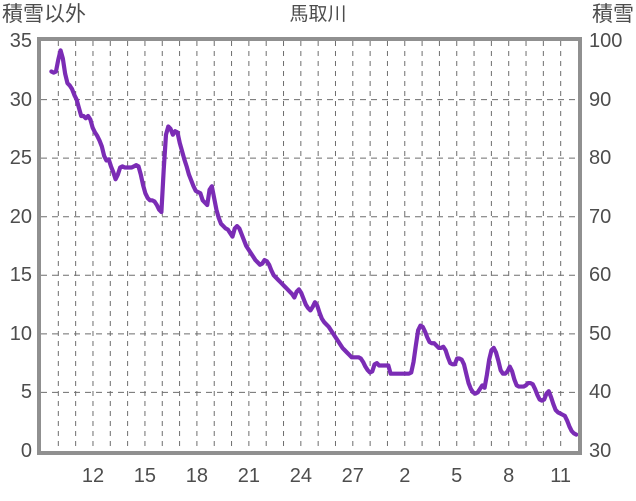  Describe the element at coordinates (318, 14) in the screenshot. I see `chart-title: 馬取川` at that location.